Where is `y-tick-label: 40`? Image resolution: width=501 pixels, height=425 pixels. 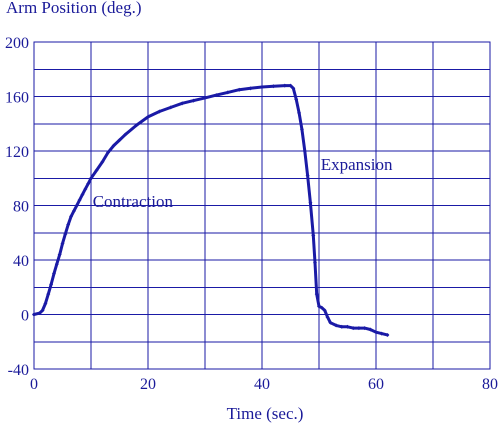
y-tick-label: 40 is located at coordinates (21, 261).